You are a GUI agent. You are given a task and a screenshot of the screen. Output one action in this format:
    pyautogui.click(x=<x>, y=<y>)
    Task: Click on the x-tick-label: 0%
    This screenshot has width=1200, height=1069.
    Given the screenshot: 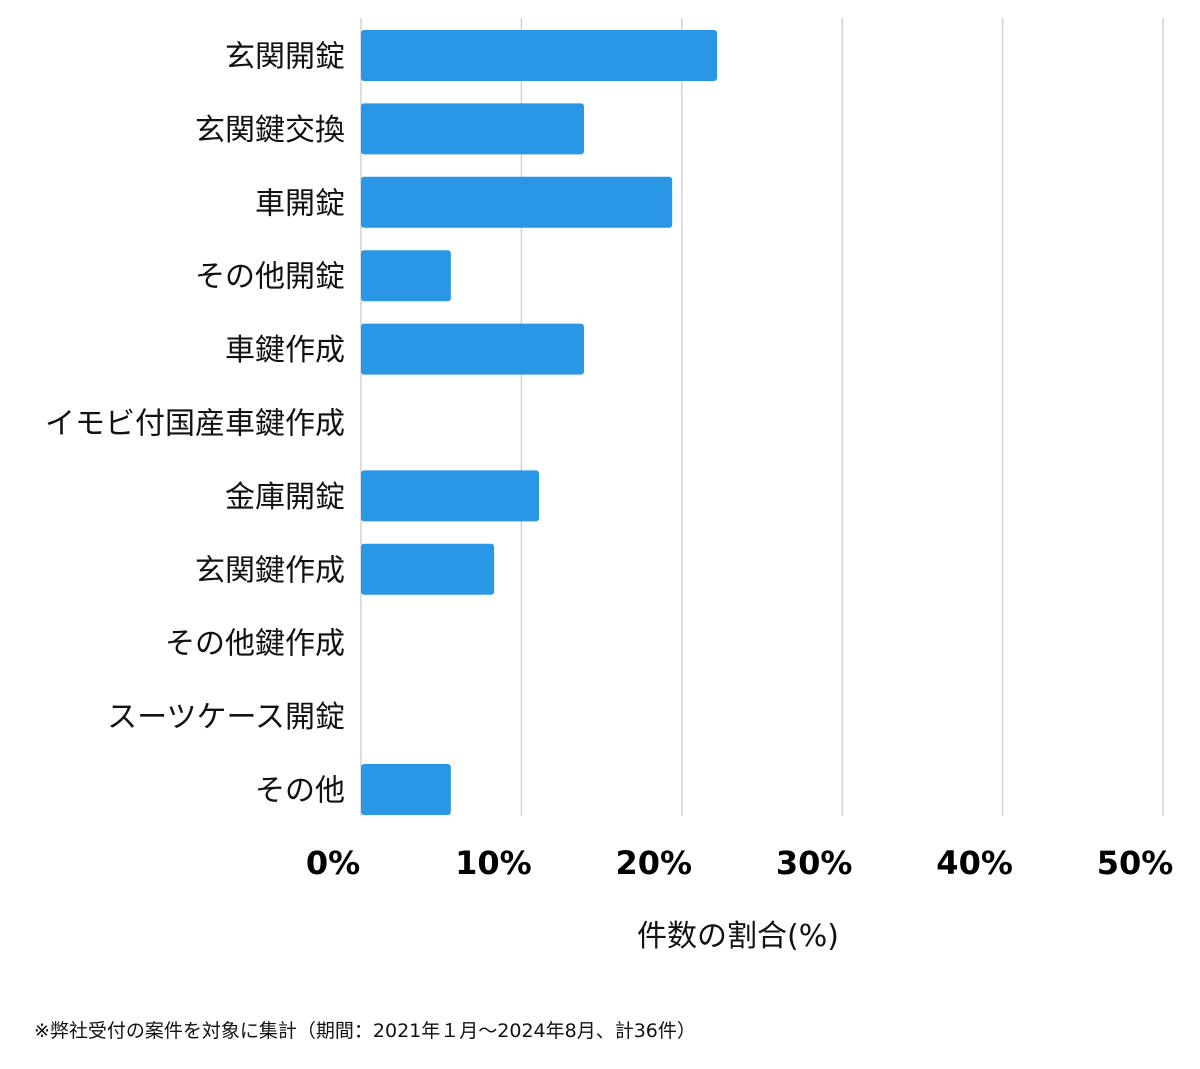 What is the action you would take?
    pyautogui.click(x=333, y=863)
    